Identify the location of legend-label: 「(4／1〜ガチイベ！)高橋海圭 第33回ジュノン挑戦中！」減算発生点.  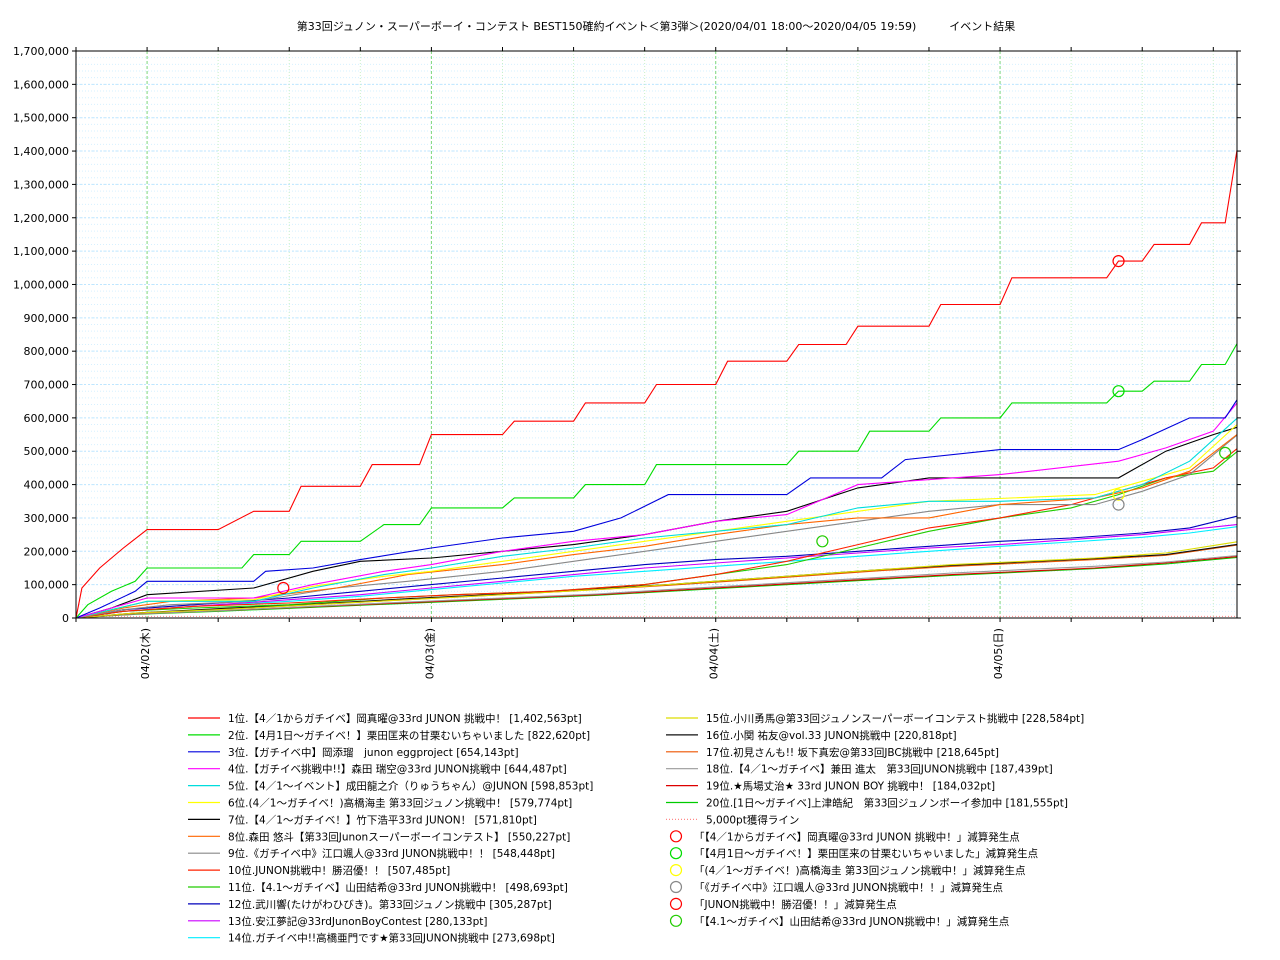
(860, 870).